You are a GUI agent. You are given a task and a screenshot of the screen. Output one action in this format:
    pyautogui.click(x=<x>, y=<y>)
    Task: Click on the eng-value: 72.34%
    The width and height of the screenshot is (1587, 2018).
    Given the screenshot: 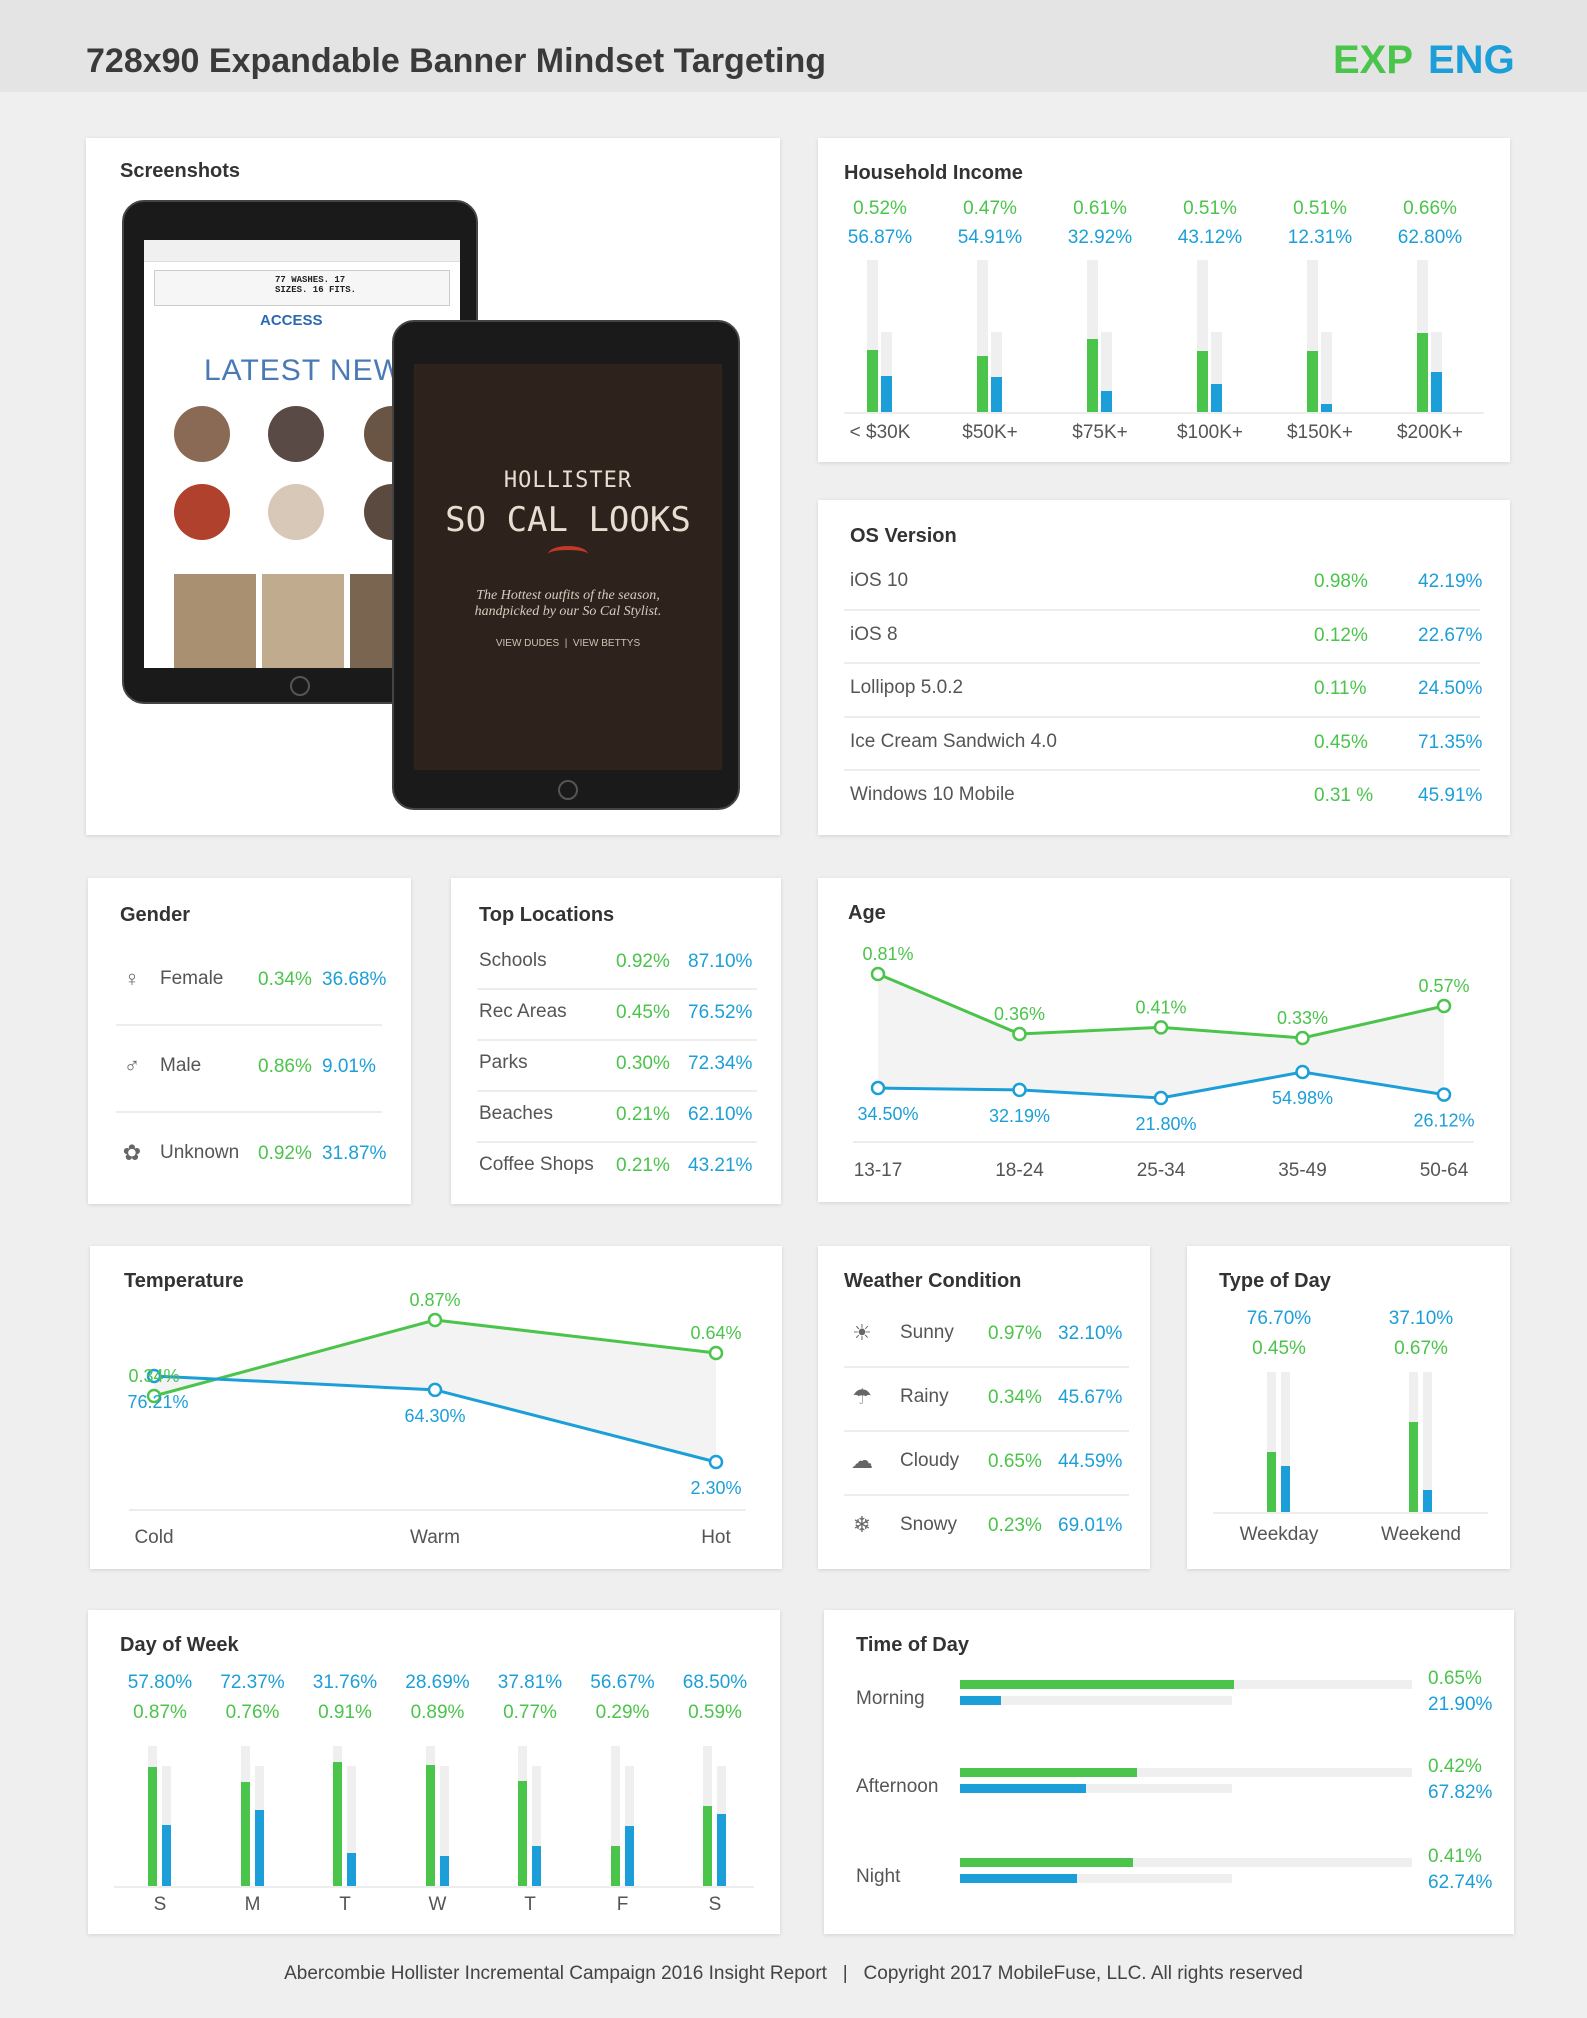 What is the action you would take?
    pyautogui.click(x=720, y=1063)
    